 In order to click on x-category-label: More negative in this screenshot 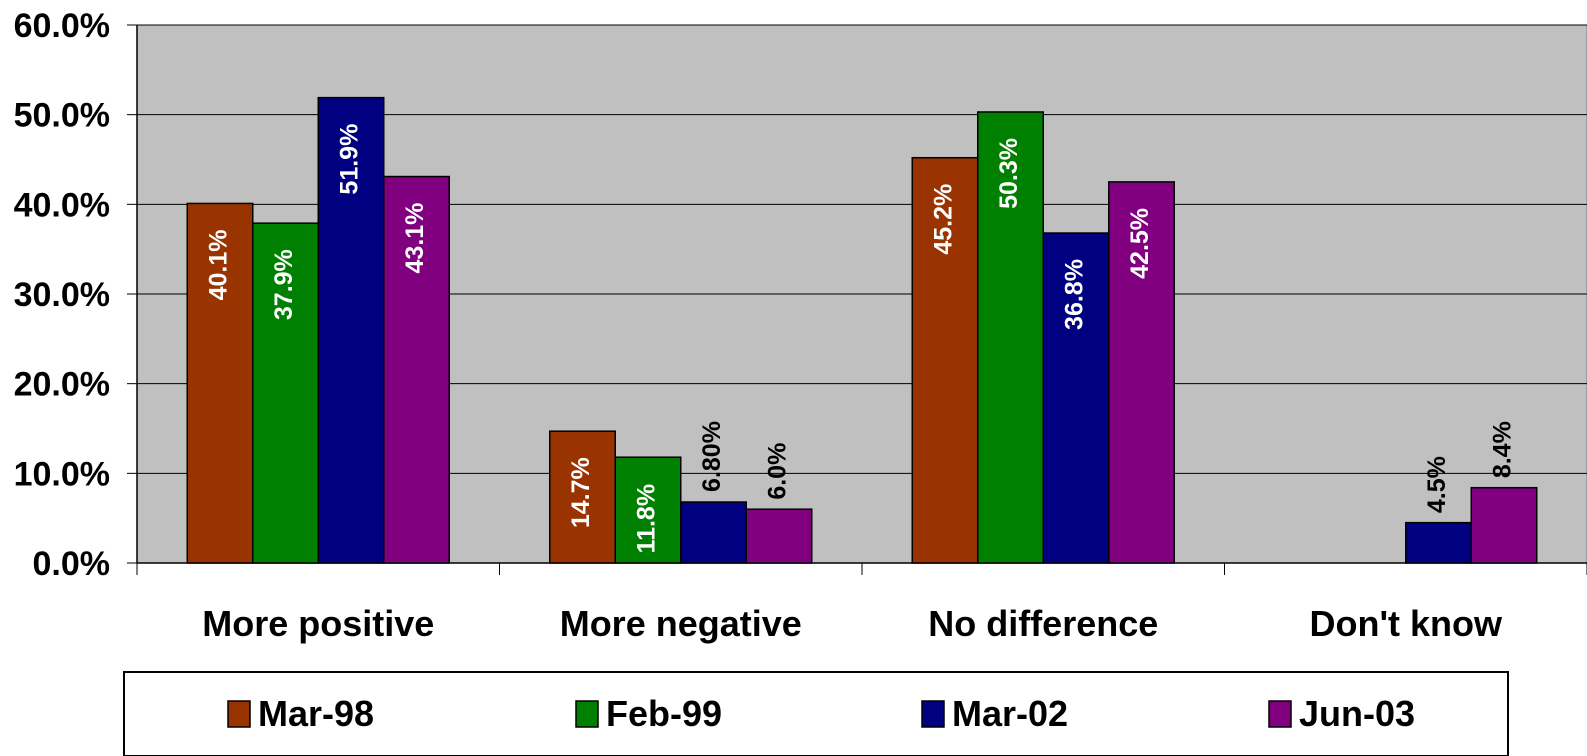, I will do `click(681, 623)`.